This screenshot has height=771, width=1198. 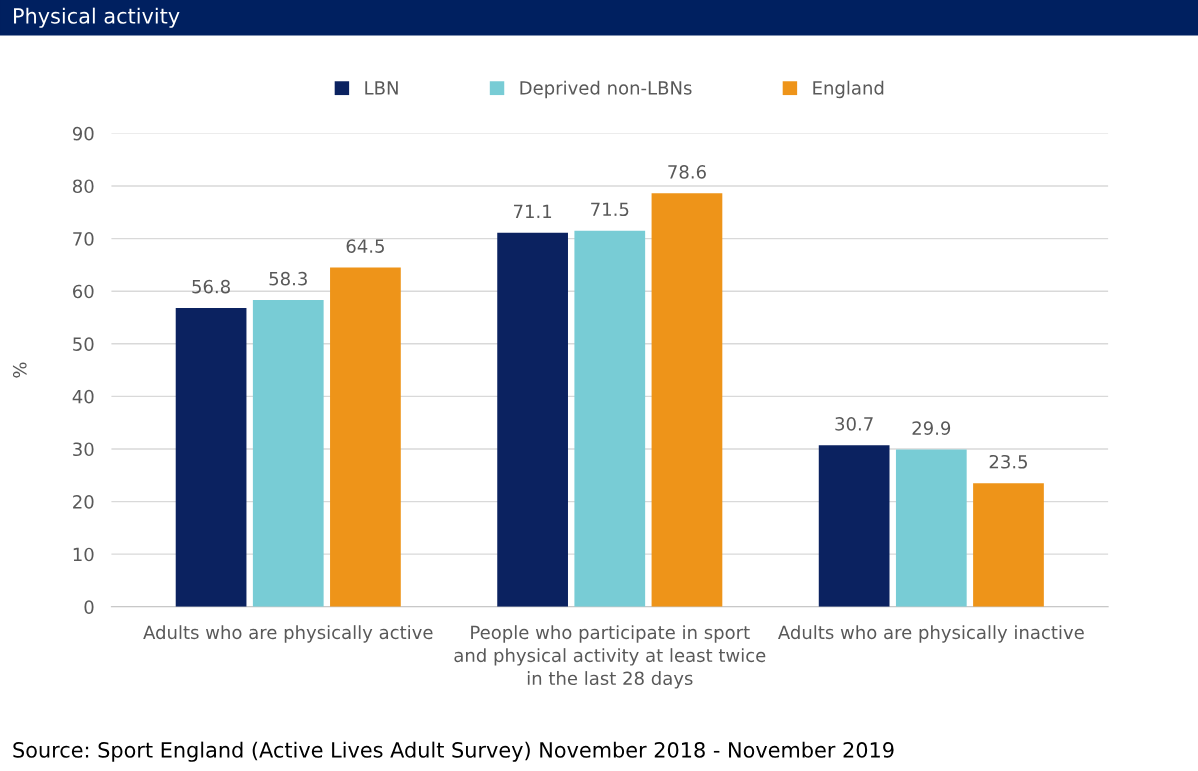 I want to click on y-tick-label: 70, so click(x=83, y=239).